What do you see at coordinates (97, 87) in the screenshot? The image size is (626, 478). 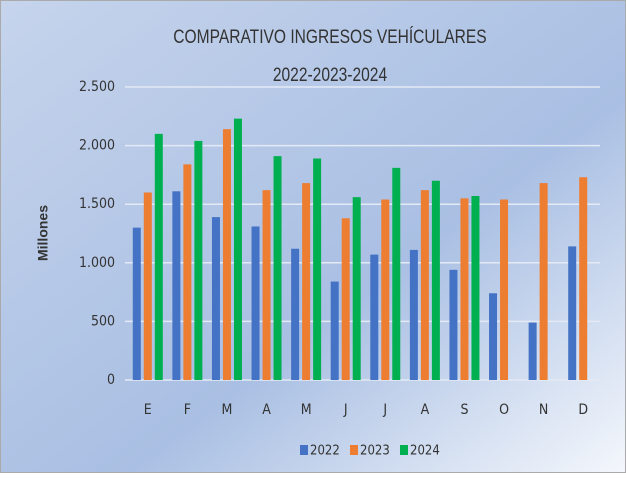 I see `y-tick-label: 2.500` at bounding box center [97, 87].